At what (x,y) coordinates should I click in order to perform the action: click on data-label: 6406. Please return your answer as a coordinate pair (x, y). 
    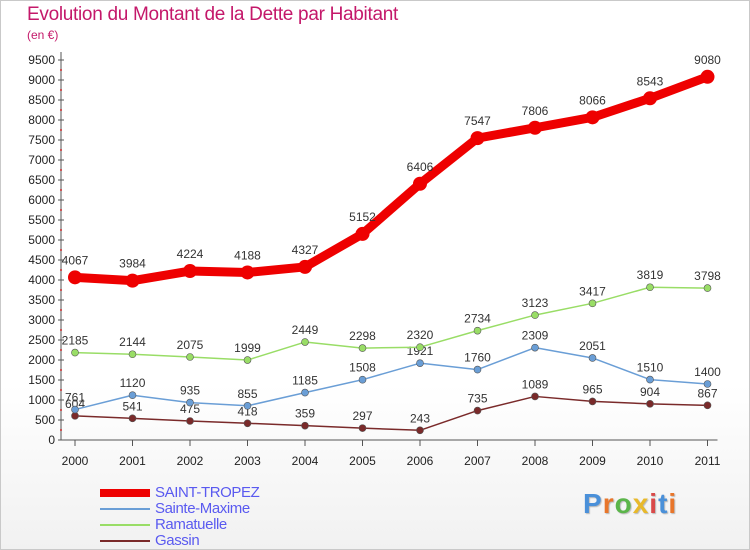
    Looking at the image, I should click on (420, 167).